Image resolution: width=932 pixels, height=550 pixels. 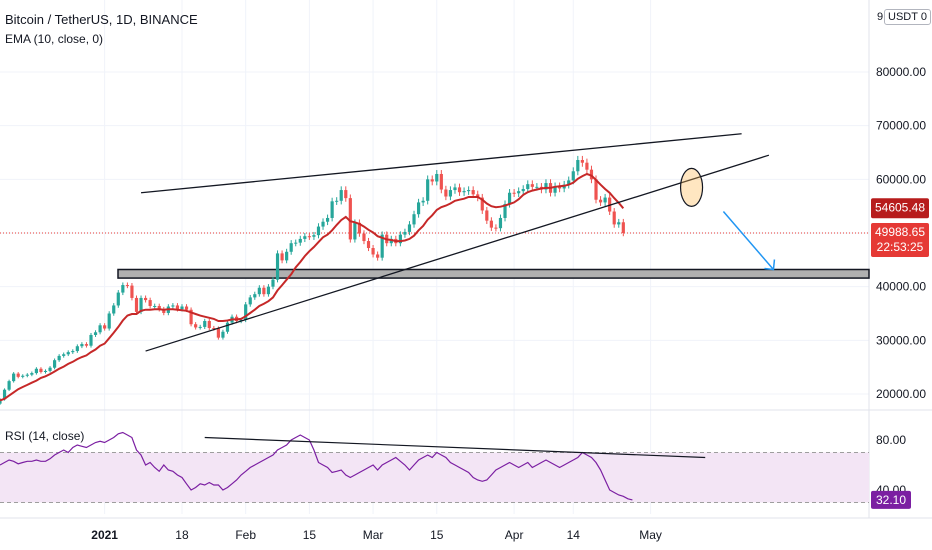 What do you see at coordinates (101, 19) in the screenshot?
I see `symbol-title: Bitcoin / TetherUS, 1D, BINANCE` at bounding box center [101, 19].